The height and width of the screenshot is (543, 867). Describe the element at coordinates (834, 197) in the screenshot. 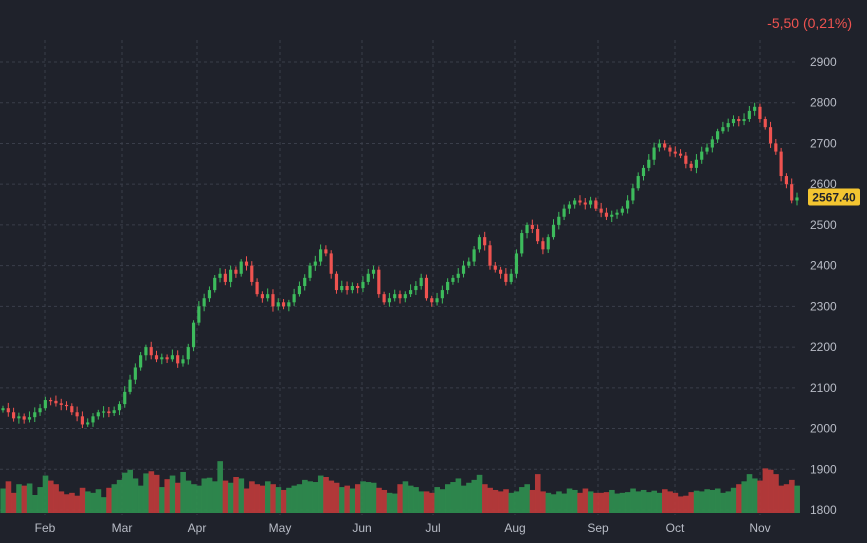

I see `last-price-tag-bg` at that location.